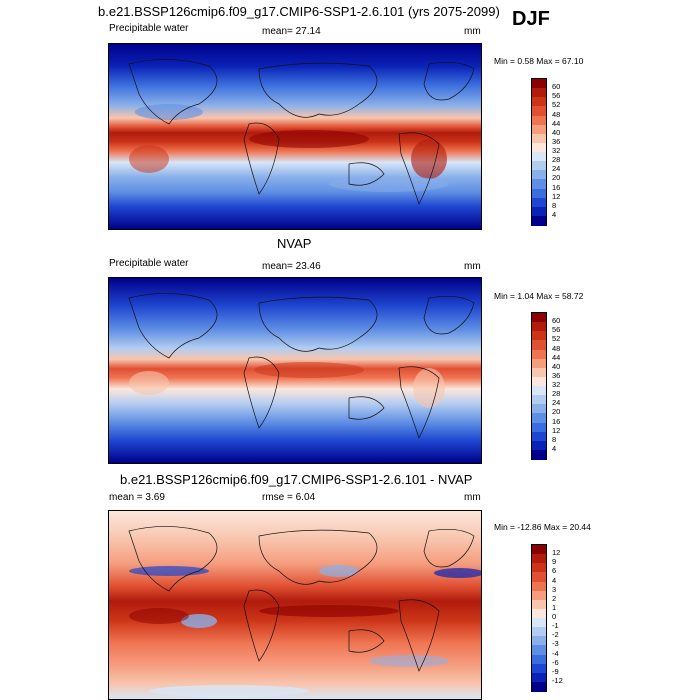 The image size is (700, 700). Describe the element at coordinates (555, 635) in the screenshot. I see `colorbar-tick-label: -2` at that location.